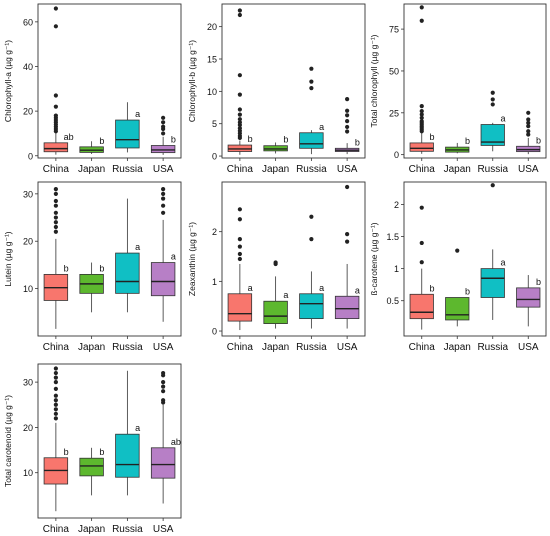 The height and width of the screenshot is (536, 550). I want to click on box-russia: a, so click(127, 127).